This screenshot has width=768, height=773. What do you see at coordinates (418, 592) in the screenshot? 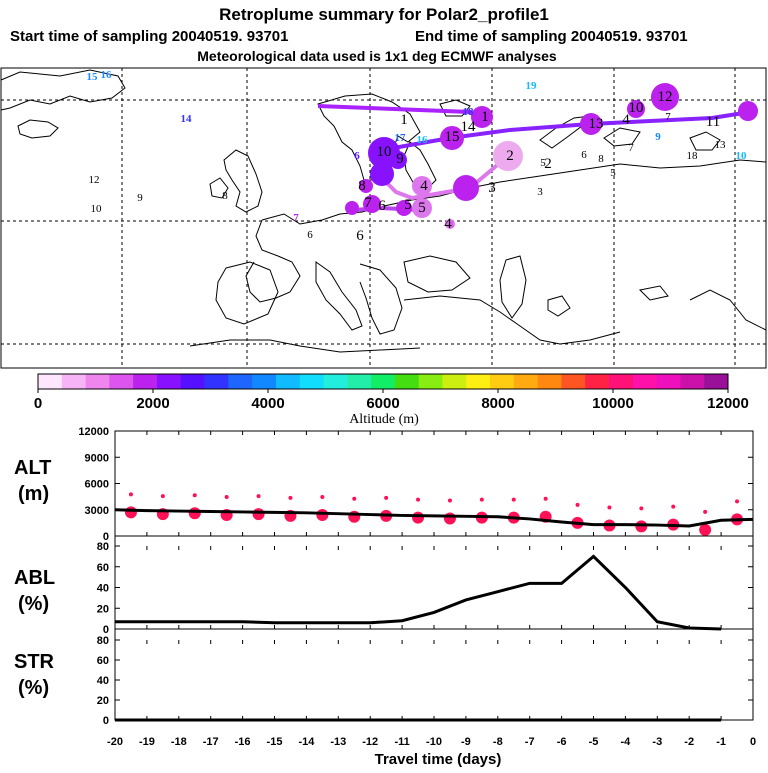
I see `abl-line` at bounding box center [418, 592].